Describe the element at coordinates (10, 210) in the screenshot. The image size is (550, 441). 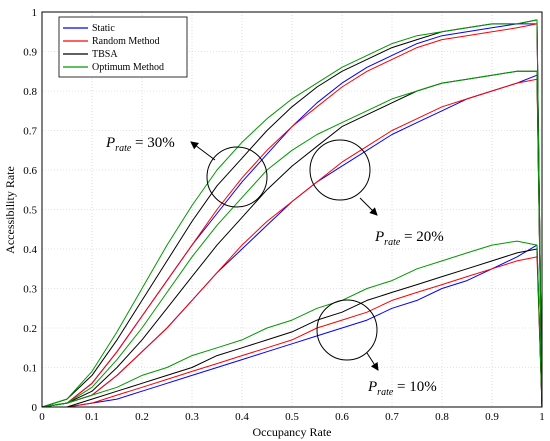
I see `y-axis-label: Accessibility Rate` at that location.